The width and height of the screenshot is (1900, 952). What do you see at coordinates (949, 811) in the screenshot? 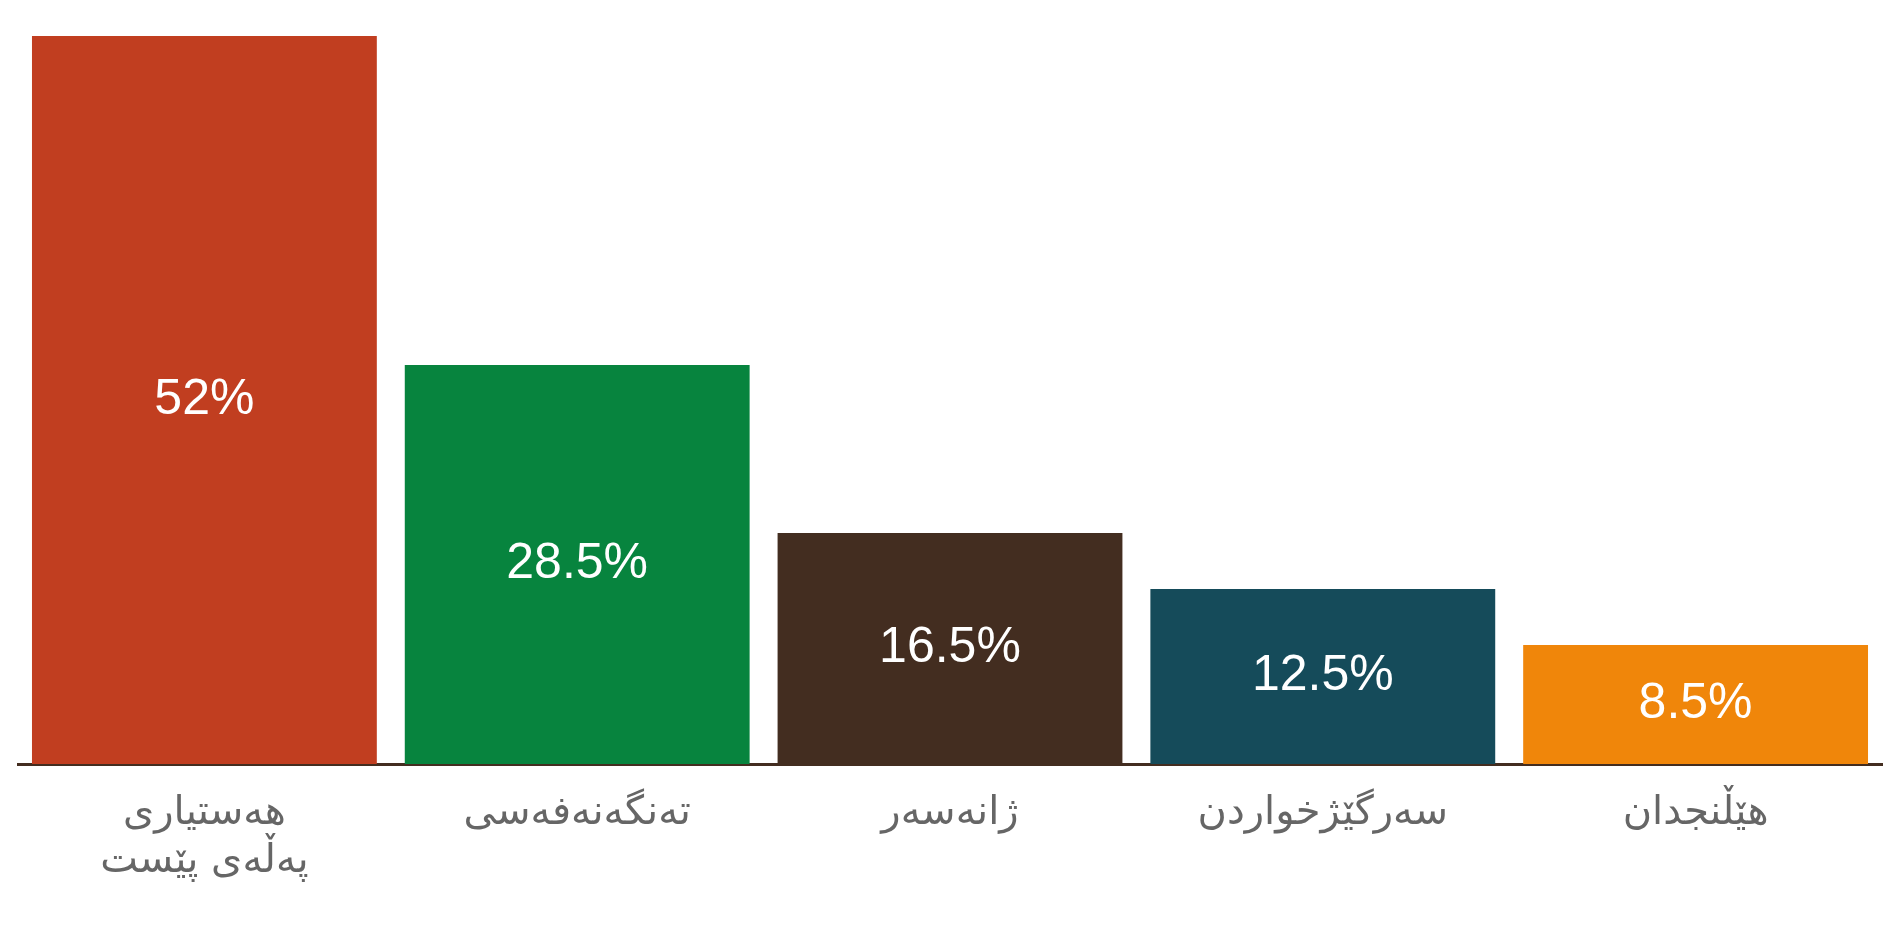
I see `x-tick-label: ژانەسەر` at bounding box center [949, 811].